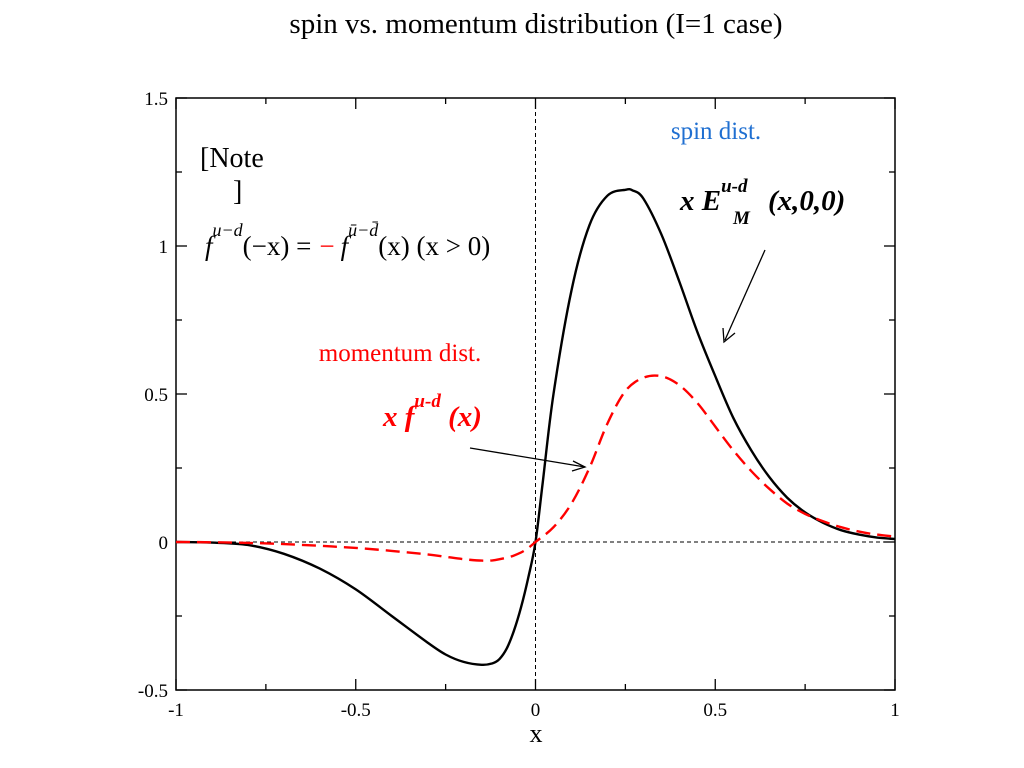 This screenshot has width=1024, height=768. Describe the element at coordinates (536, 710) in the screenshot. I see `x-tick-label: 0` at that location.